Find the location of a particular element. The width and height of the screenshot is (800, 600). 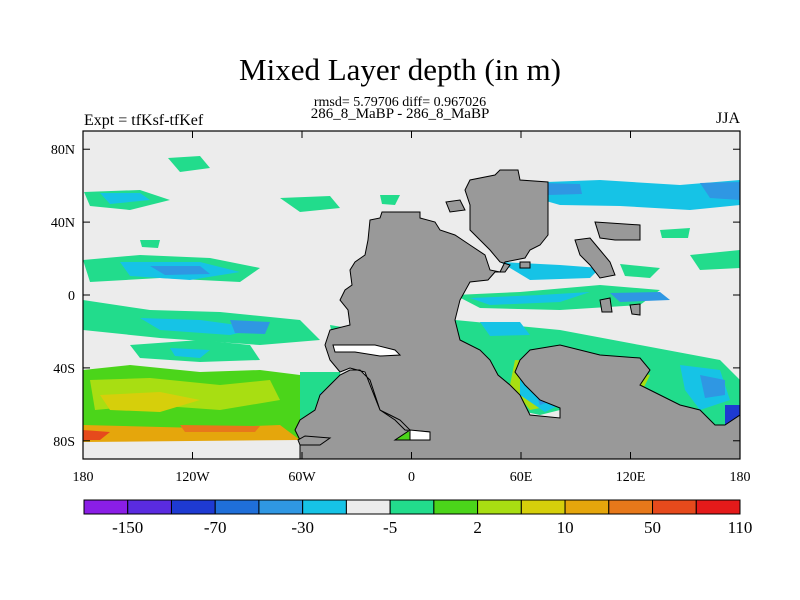

x-tick-label: 120W is located at coordinates (192, 477).